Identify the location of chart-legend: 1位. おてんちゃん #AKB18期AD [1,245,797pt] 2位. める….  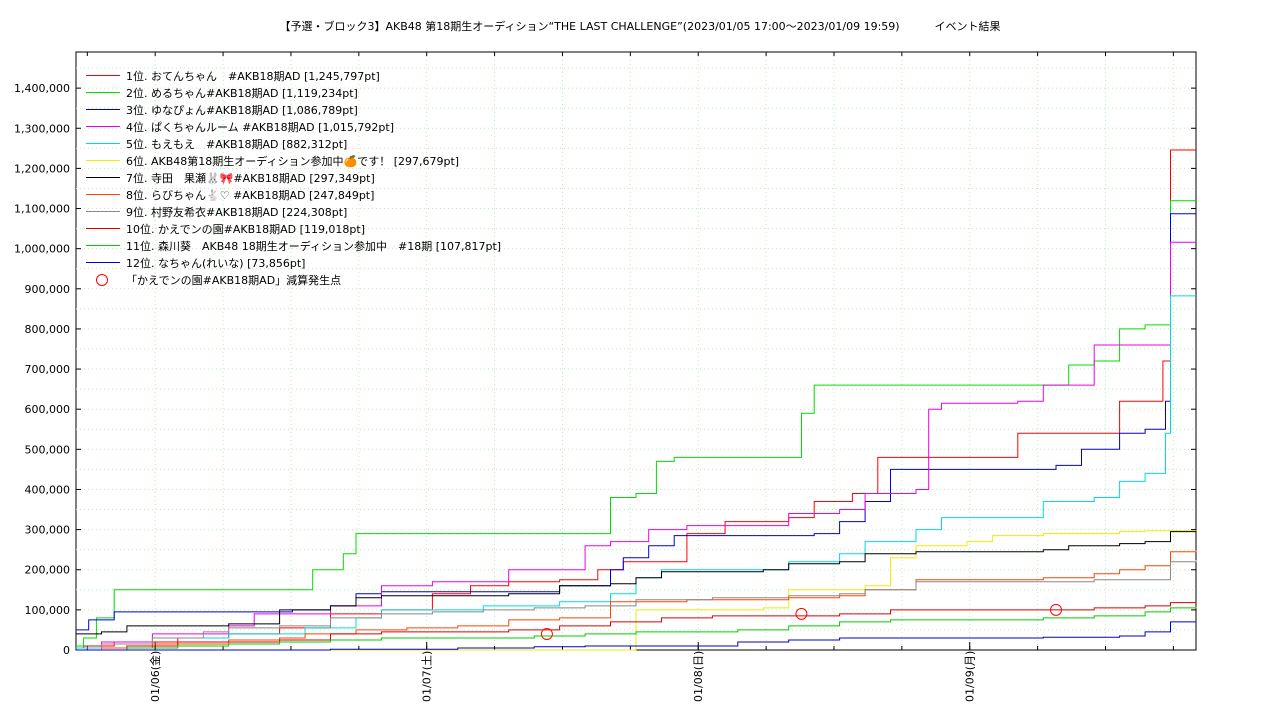
(293, 177).